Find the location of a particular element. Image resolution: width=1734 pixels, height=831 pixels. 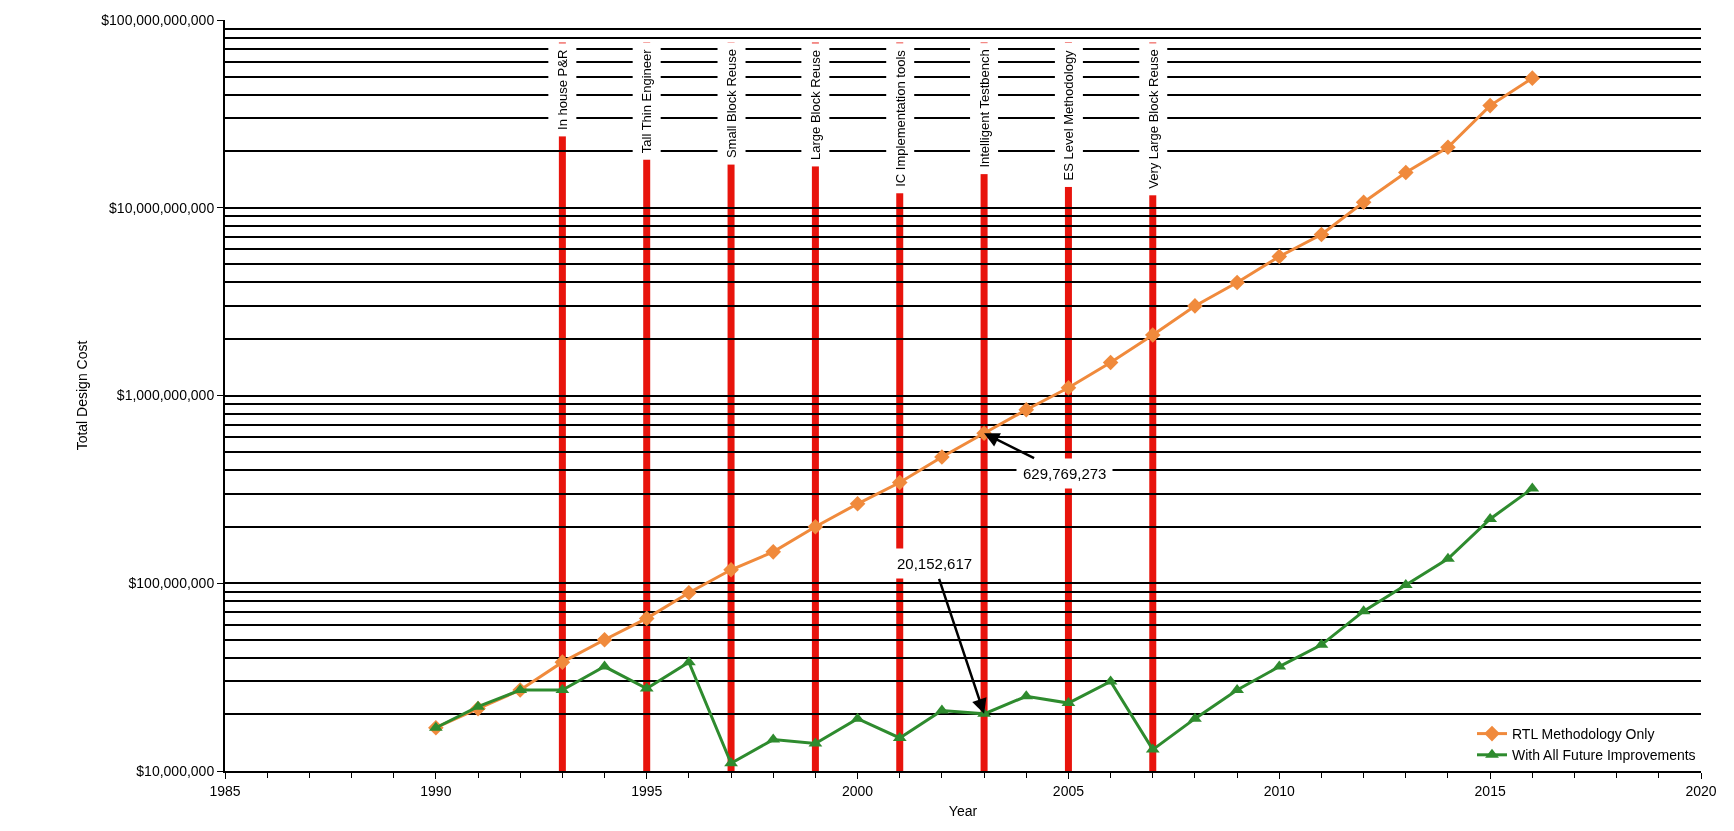

ref-line-label: Very Large Block Reuse is located at coordinates (1153, 119).